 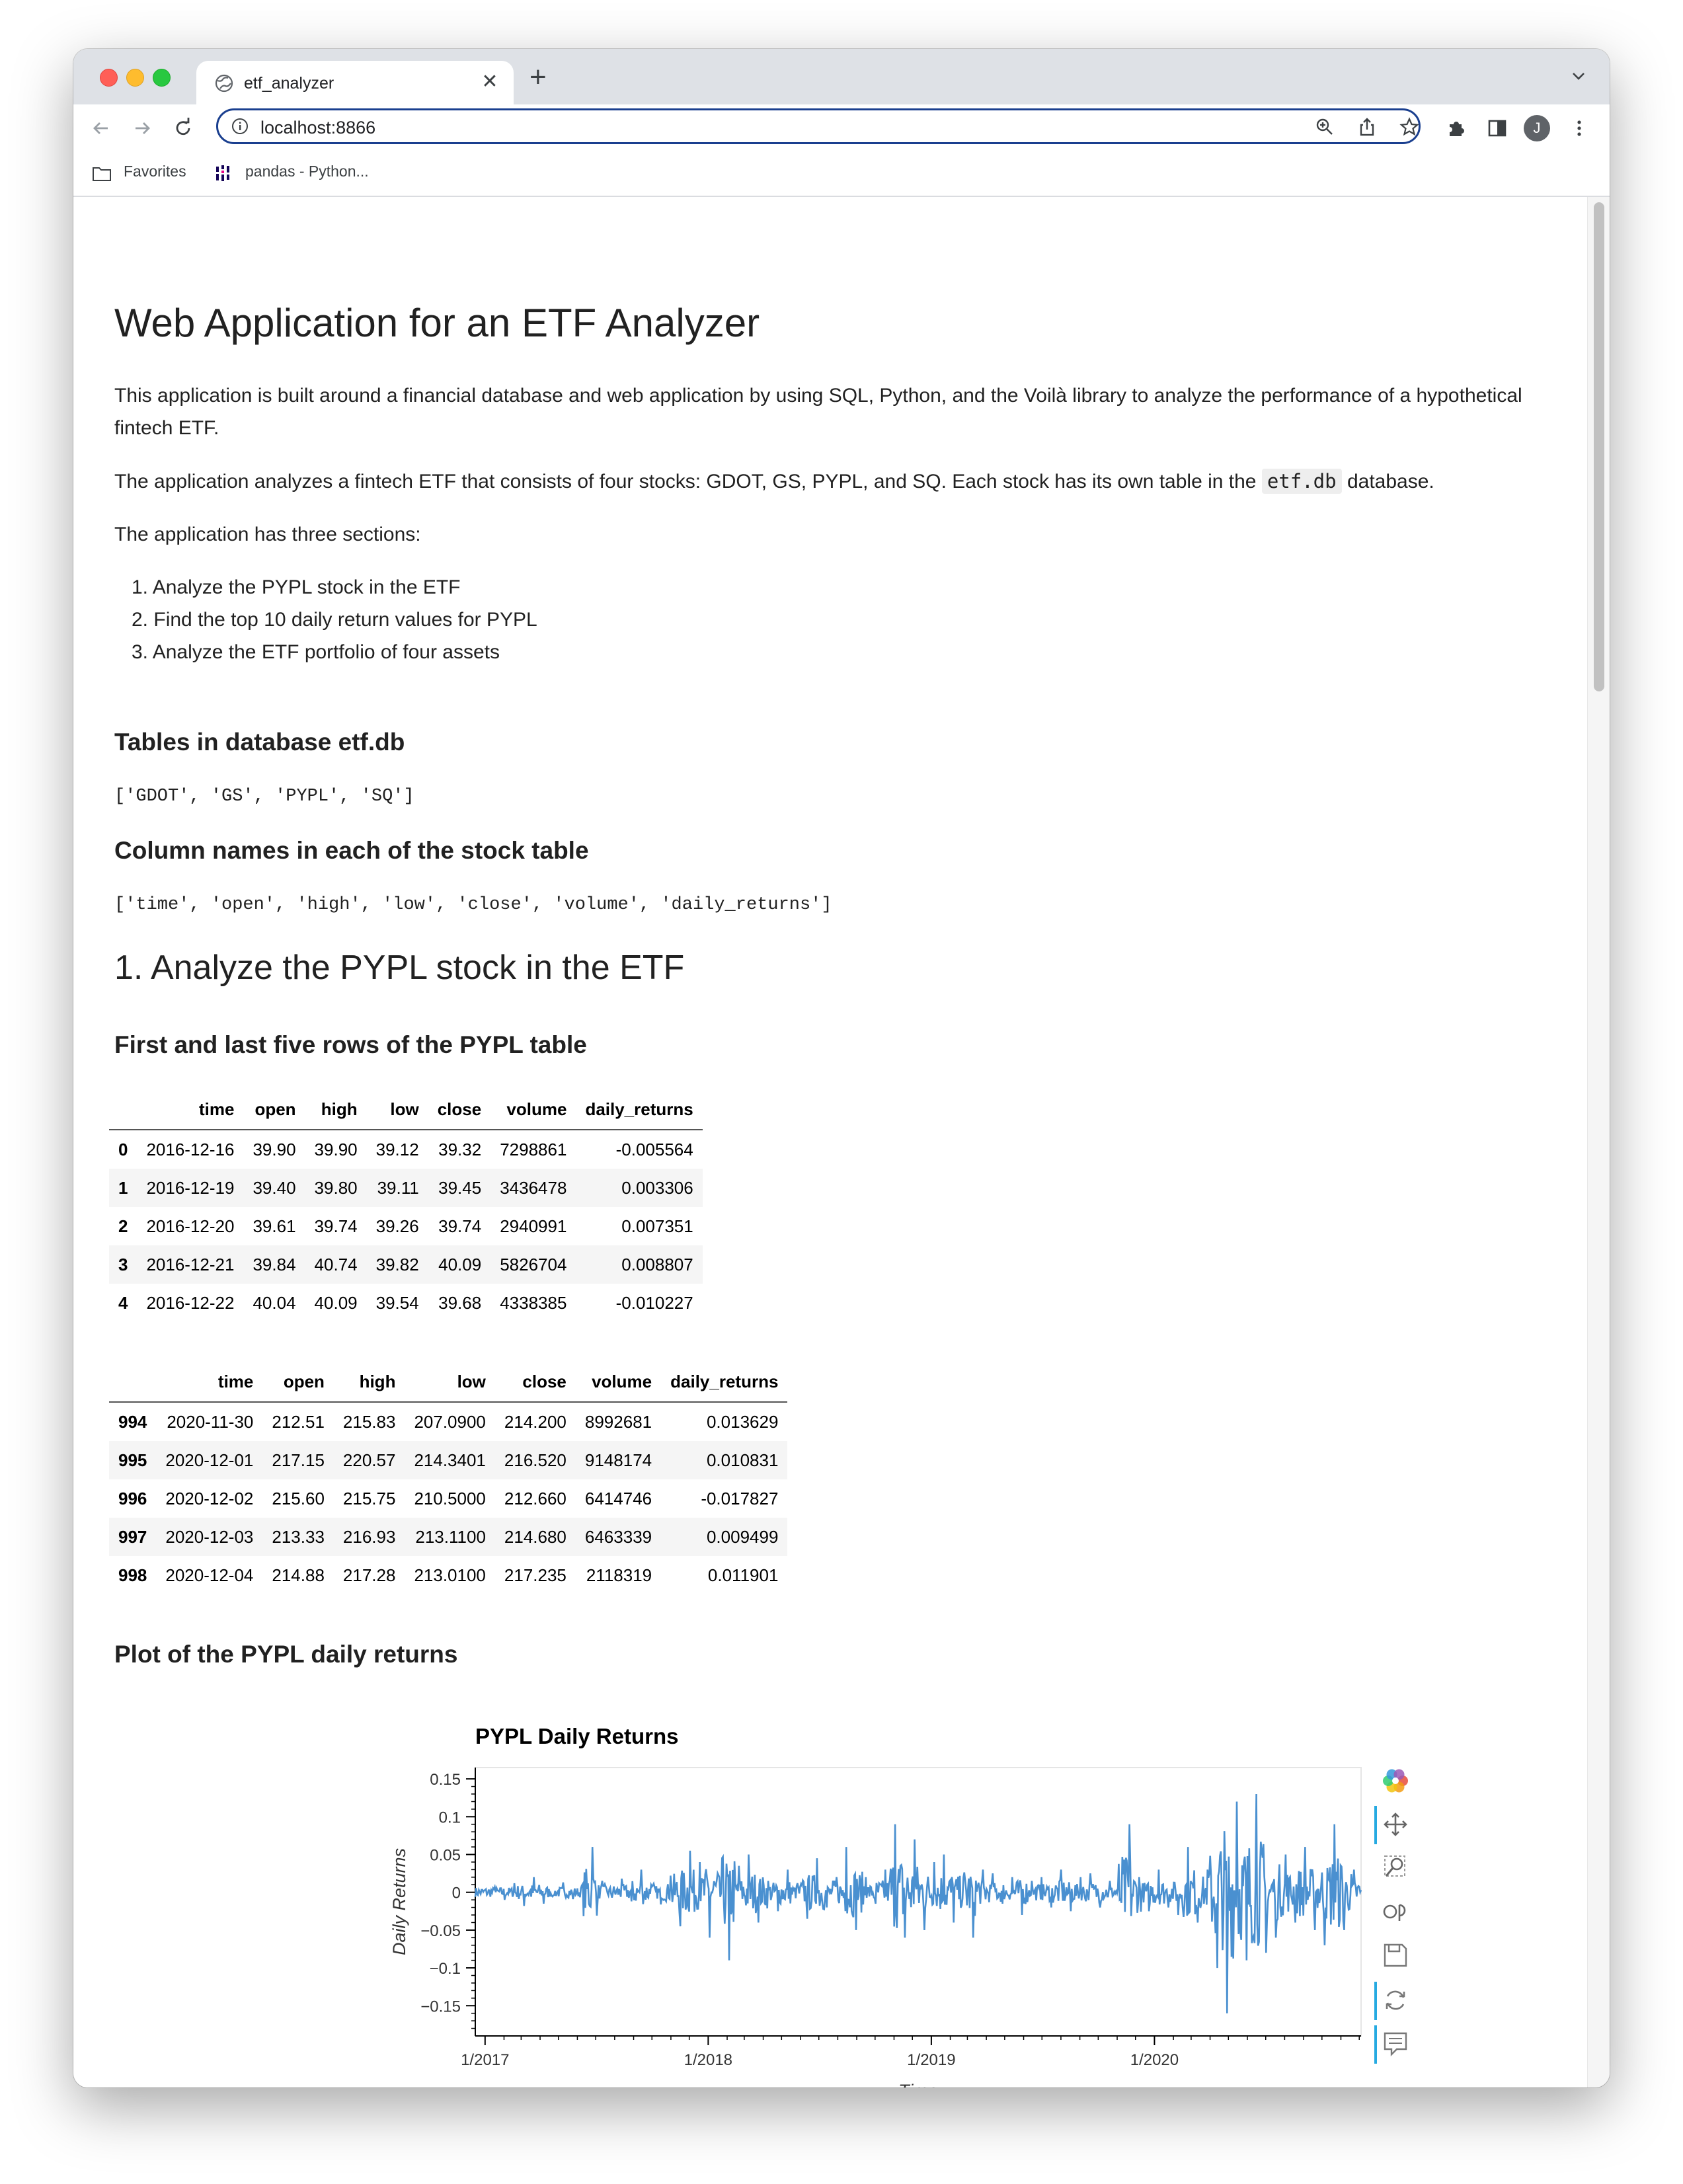 What do you see at coordinates (535, 1460) in the screenshot?
I see `table-cell-close: 216.520` at bounding box center [535, 1460].